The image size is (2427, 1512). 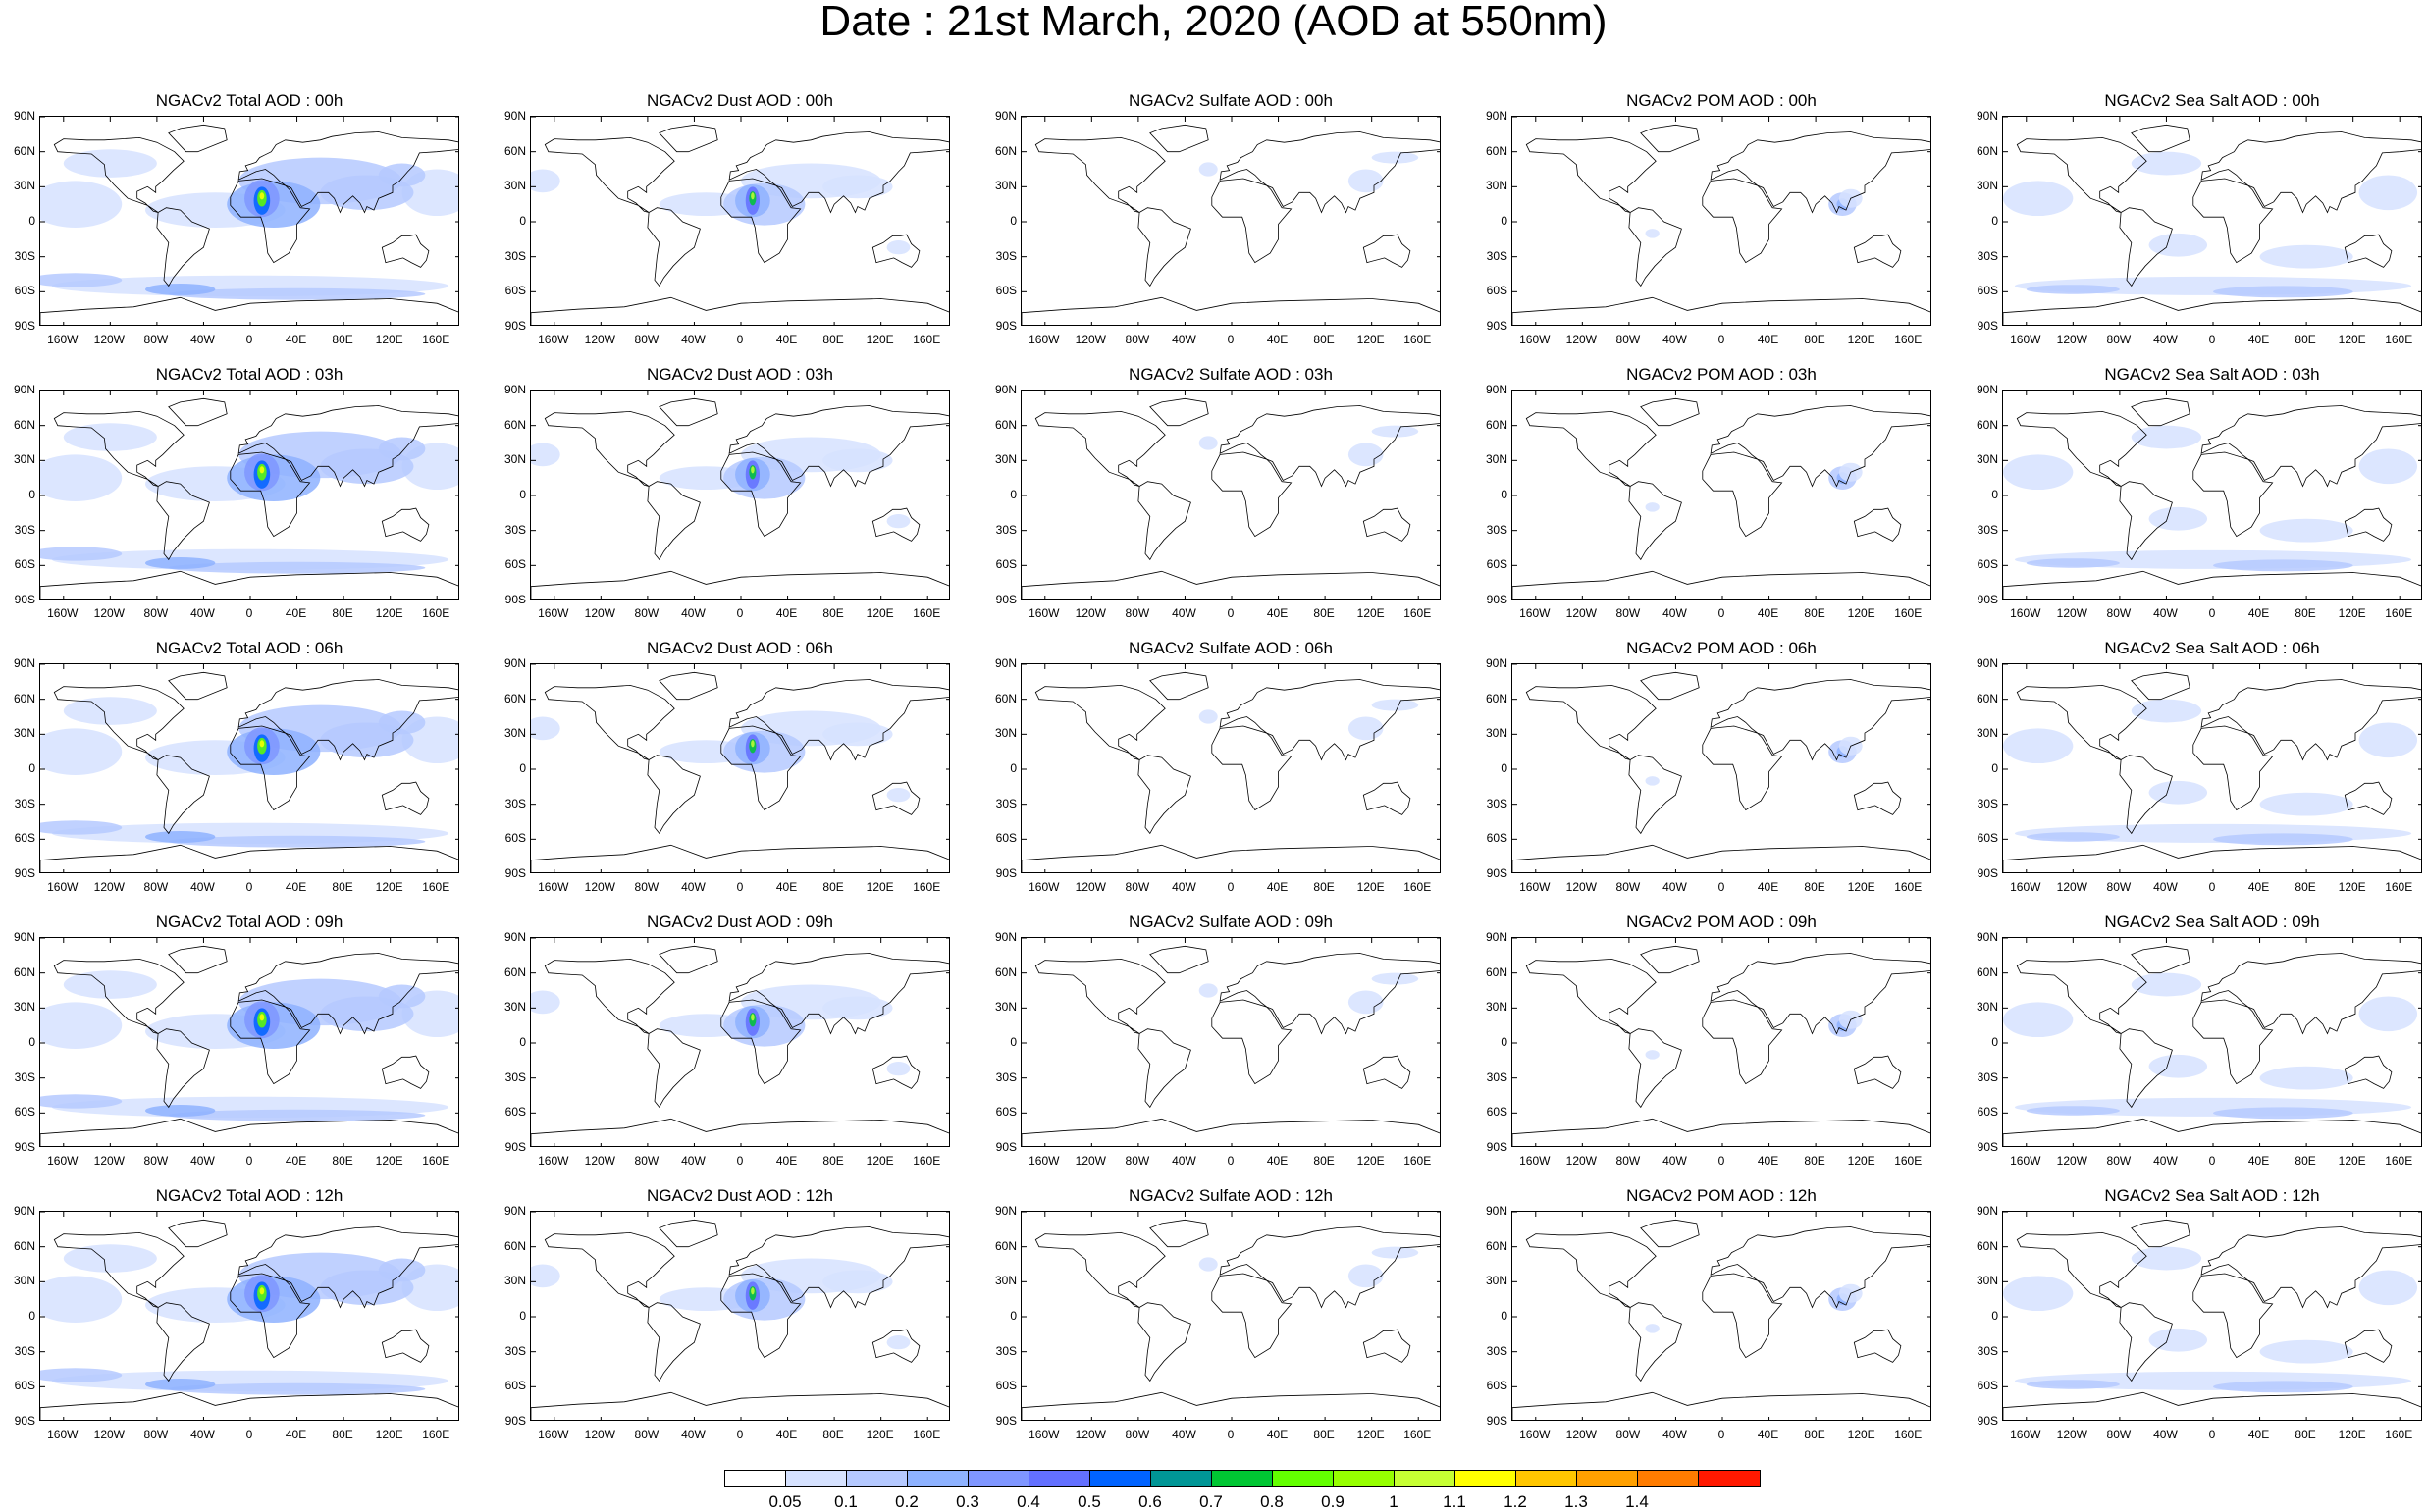 I want to click on colorbar-swatch, so click(x=1242, y=1478).